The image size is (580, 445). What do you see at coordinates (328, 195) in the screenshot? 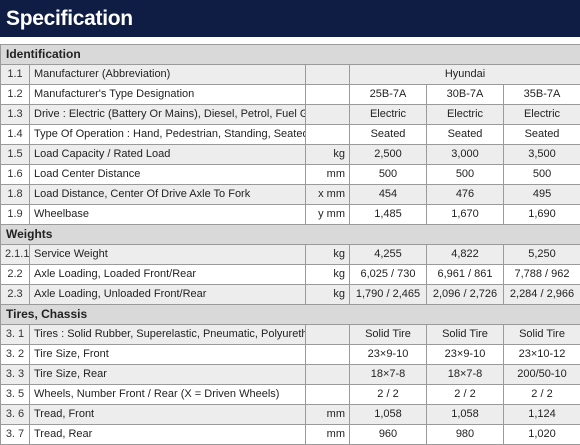
I see `row-unit: x mm` at bounding box center [328, 195].